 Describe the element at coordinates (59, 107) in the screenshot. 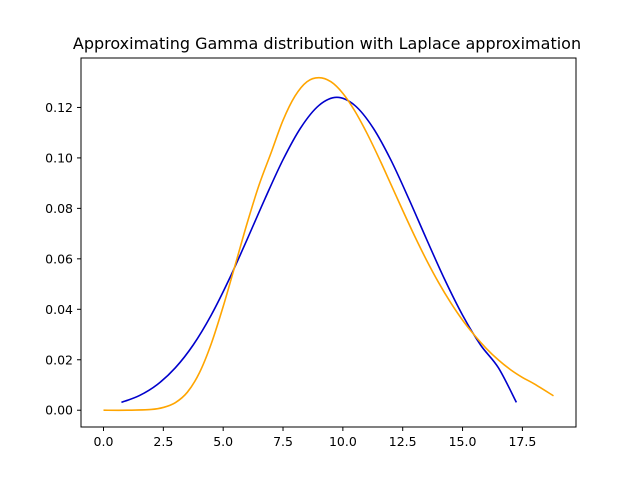

I see `y-tick-label: 0.12` at that location.